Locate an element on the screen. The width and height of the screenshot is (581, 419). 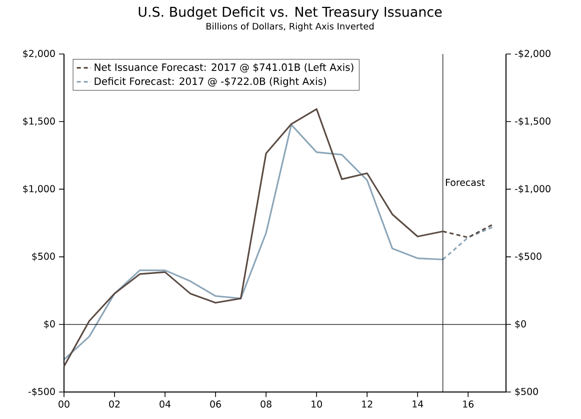
chart-subtitle: Billions of Dollars, Right Axis Inverted is located at coordinates (290, 27).